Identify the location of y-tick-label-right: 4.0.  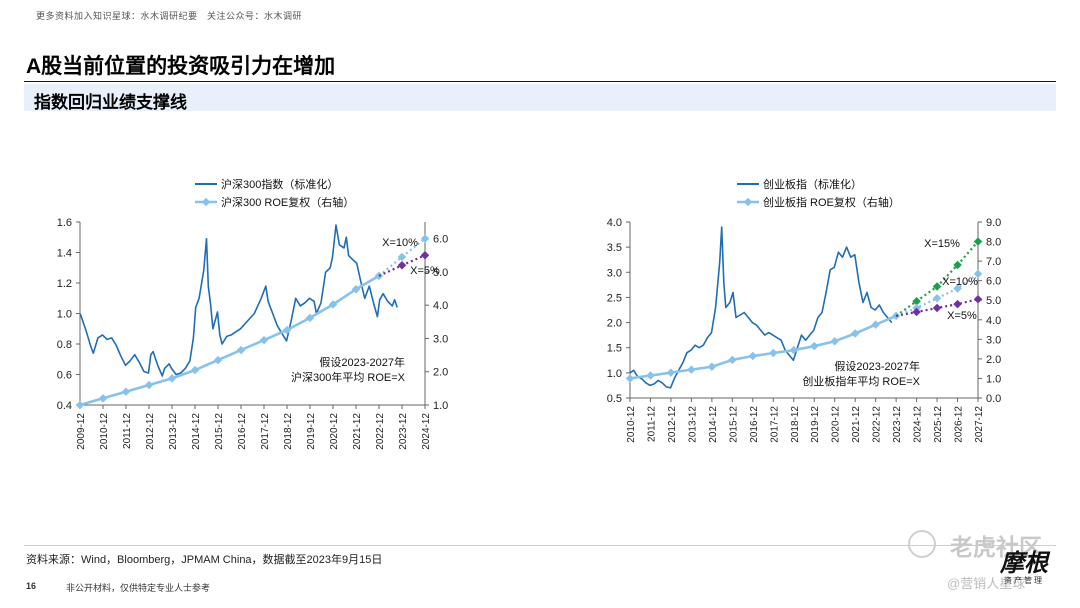
(440, 306).